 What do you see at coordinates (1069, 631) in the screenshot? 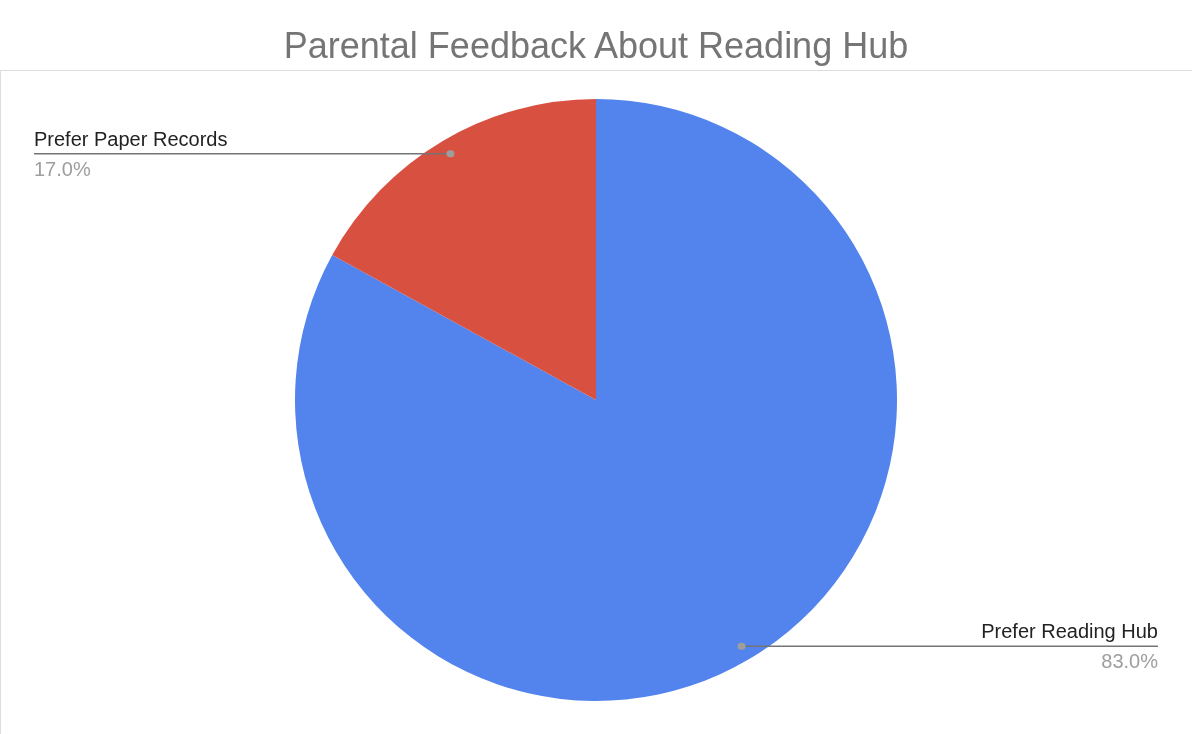
I see `slice-label: Prefer Reading Hub` at bounding box center [1069, 631].